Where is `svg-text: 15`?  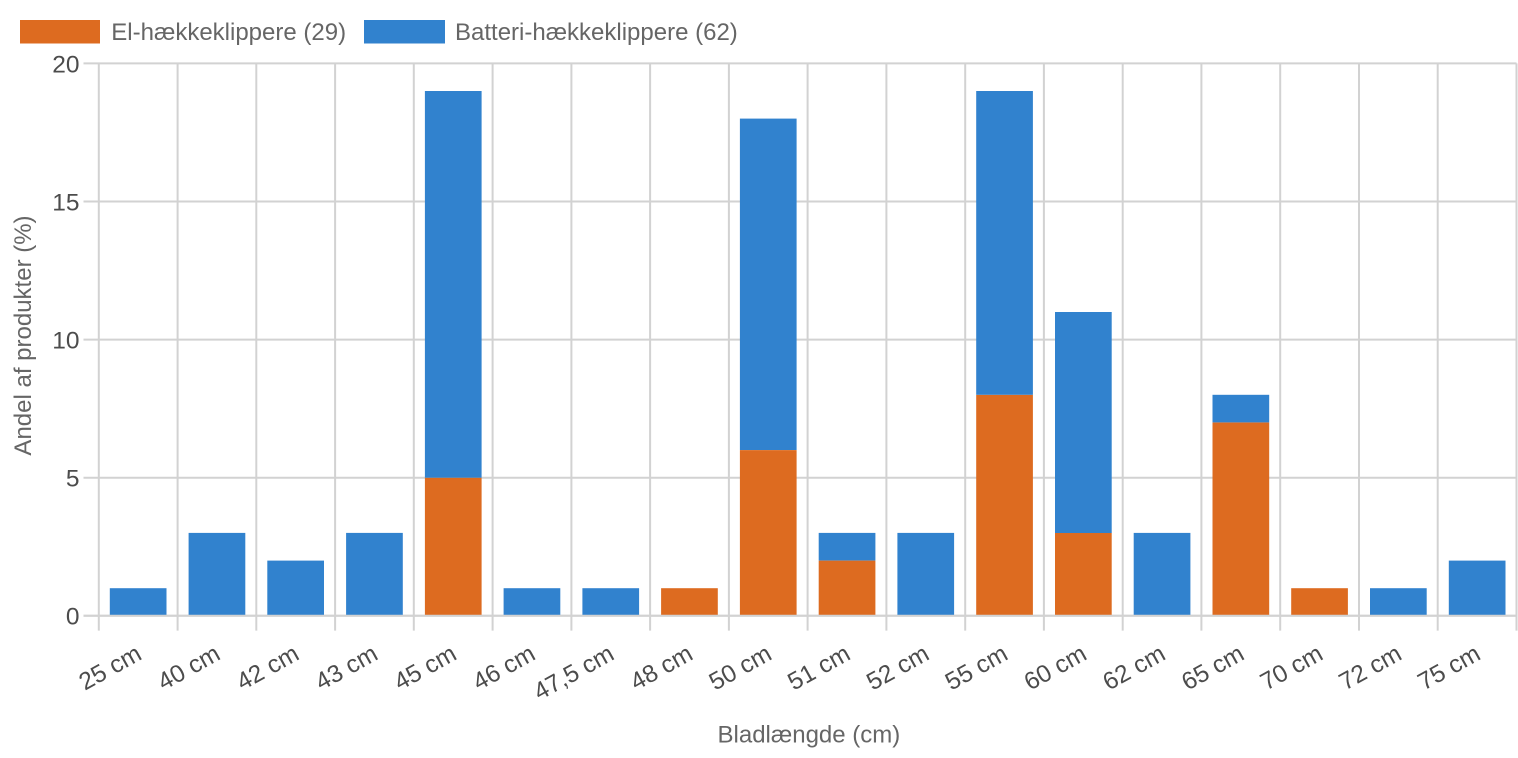 svg-text: 15 is located at coordinates (65, 202).